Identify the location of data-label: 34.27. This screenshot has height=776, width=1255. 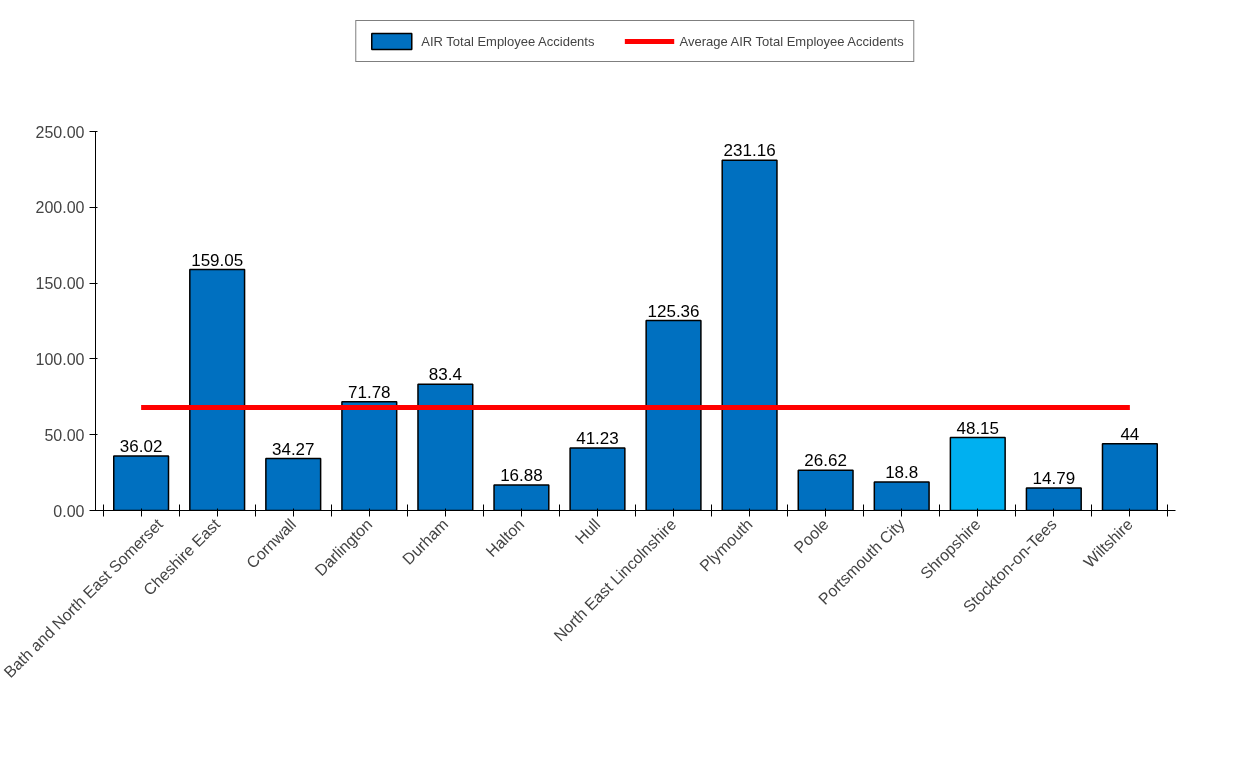
(293, 449).